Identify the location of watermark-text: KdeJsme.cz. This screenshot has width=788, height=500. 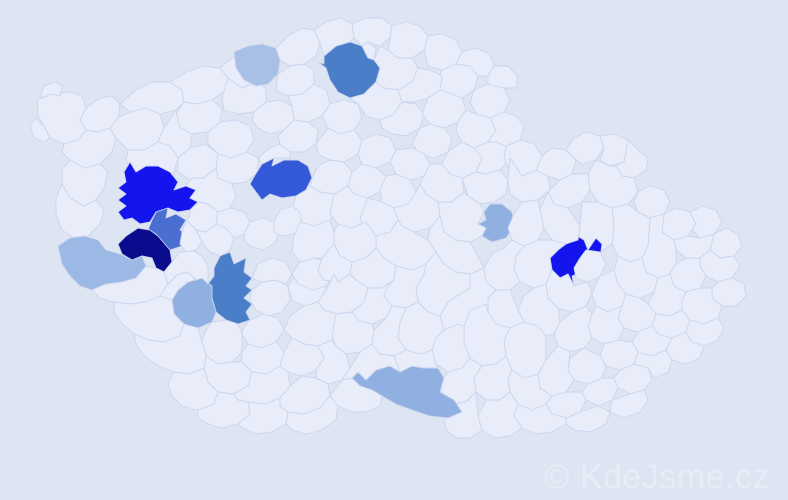
(674, 477).